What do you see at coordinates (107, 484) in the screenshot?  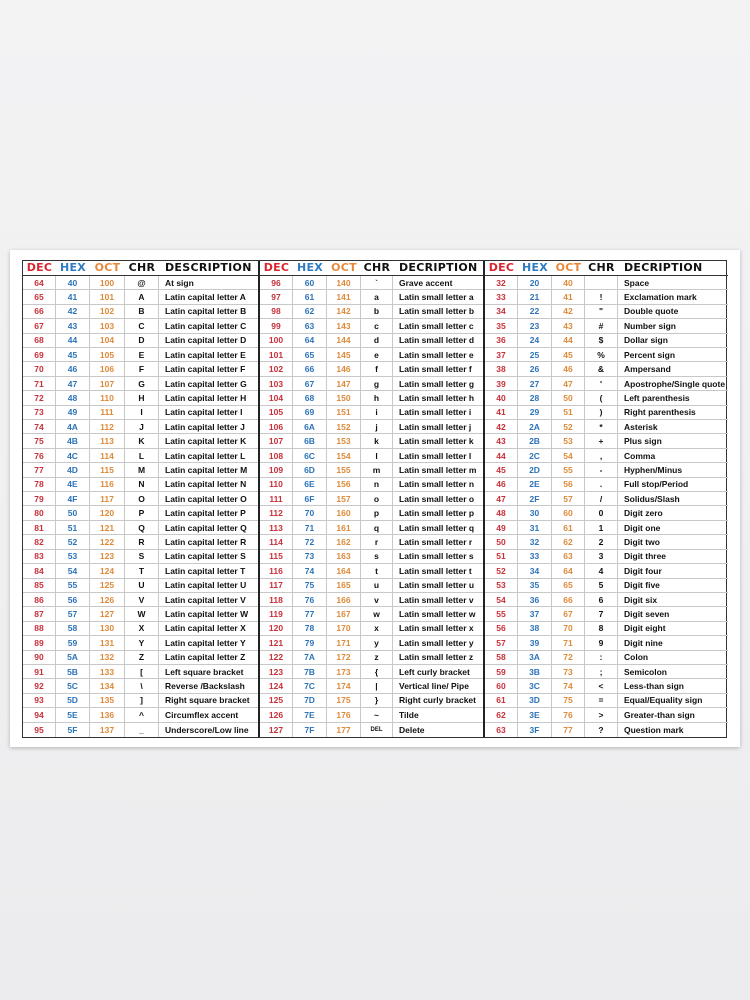 I see `cell-oct: 116` at bounding box center [107, 484].